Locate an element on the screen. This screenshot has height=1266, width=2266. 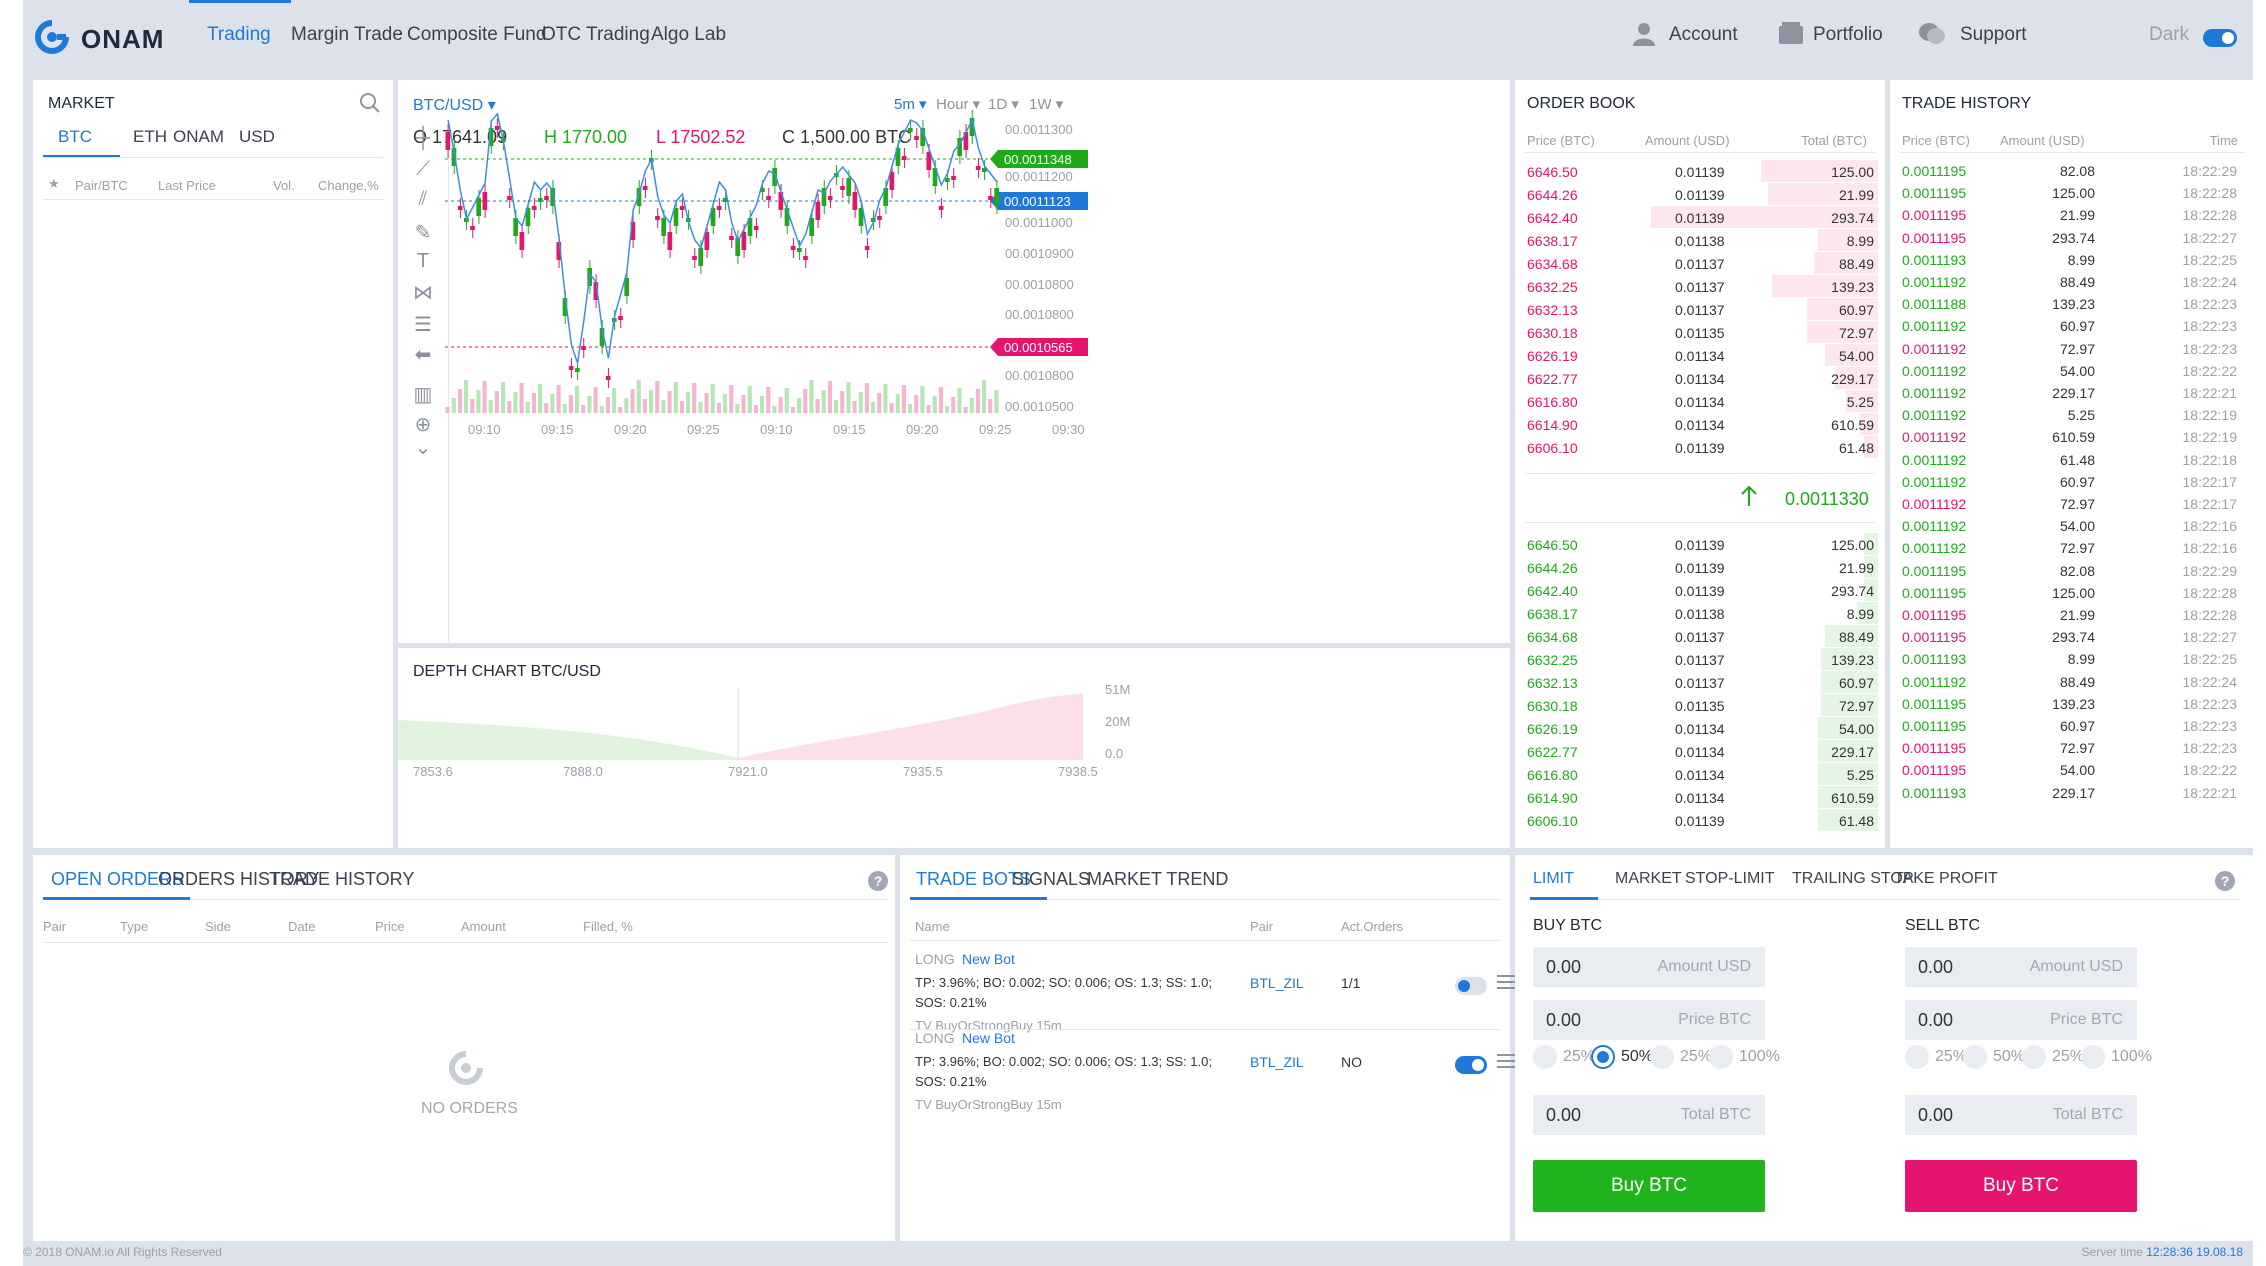
nav-algo-lab: Algo Lab is located at coordinates (689, 34).